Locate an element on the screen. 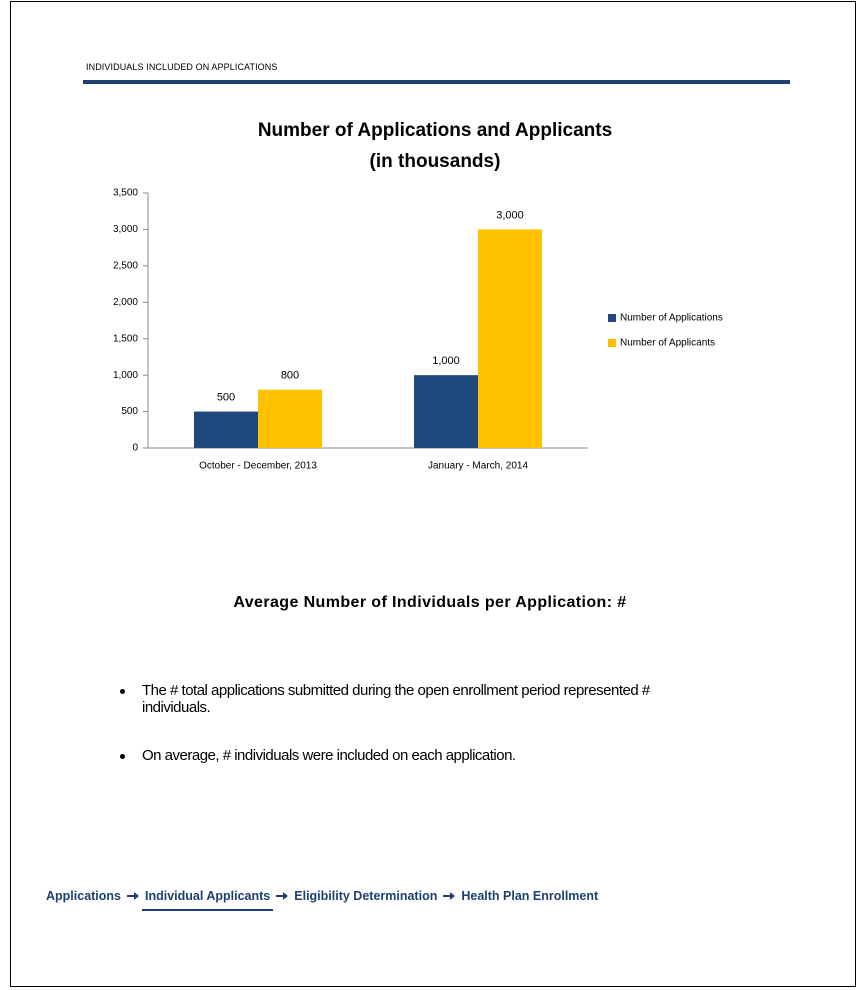 This screenshot has width=860, height=990. section-header: INDIVIDUALS INCLUDED ON APPLICATIONS is located at coordinates (182, 67).